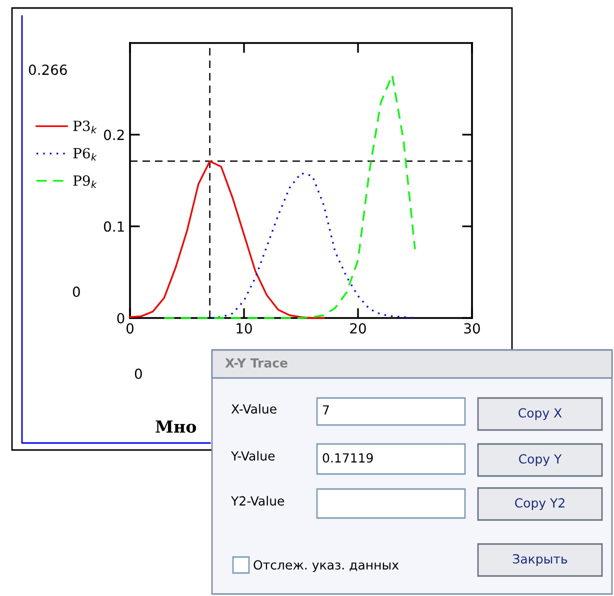 Image resolution: width=614 pixels, height=596 pixels. Describe the element at coordinates (540, 560) in the screenshot. I see `text: Закрыть` at that location.